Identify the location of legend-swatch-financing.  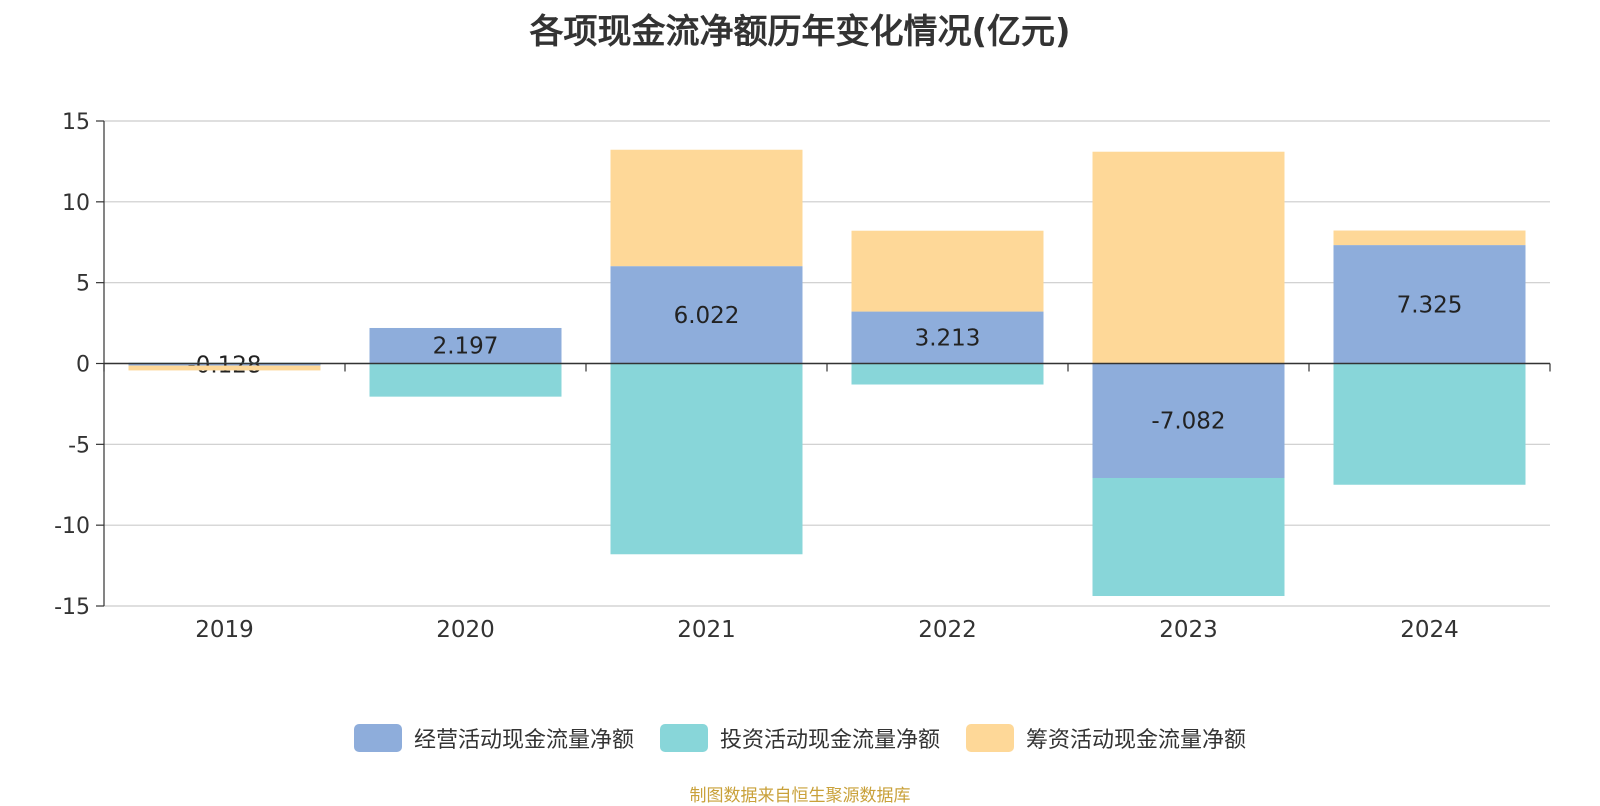
(990, 738).